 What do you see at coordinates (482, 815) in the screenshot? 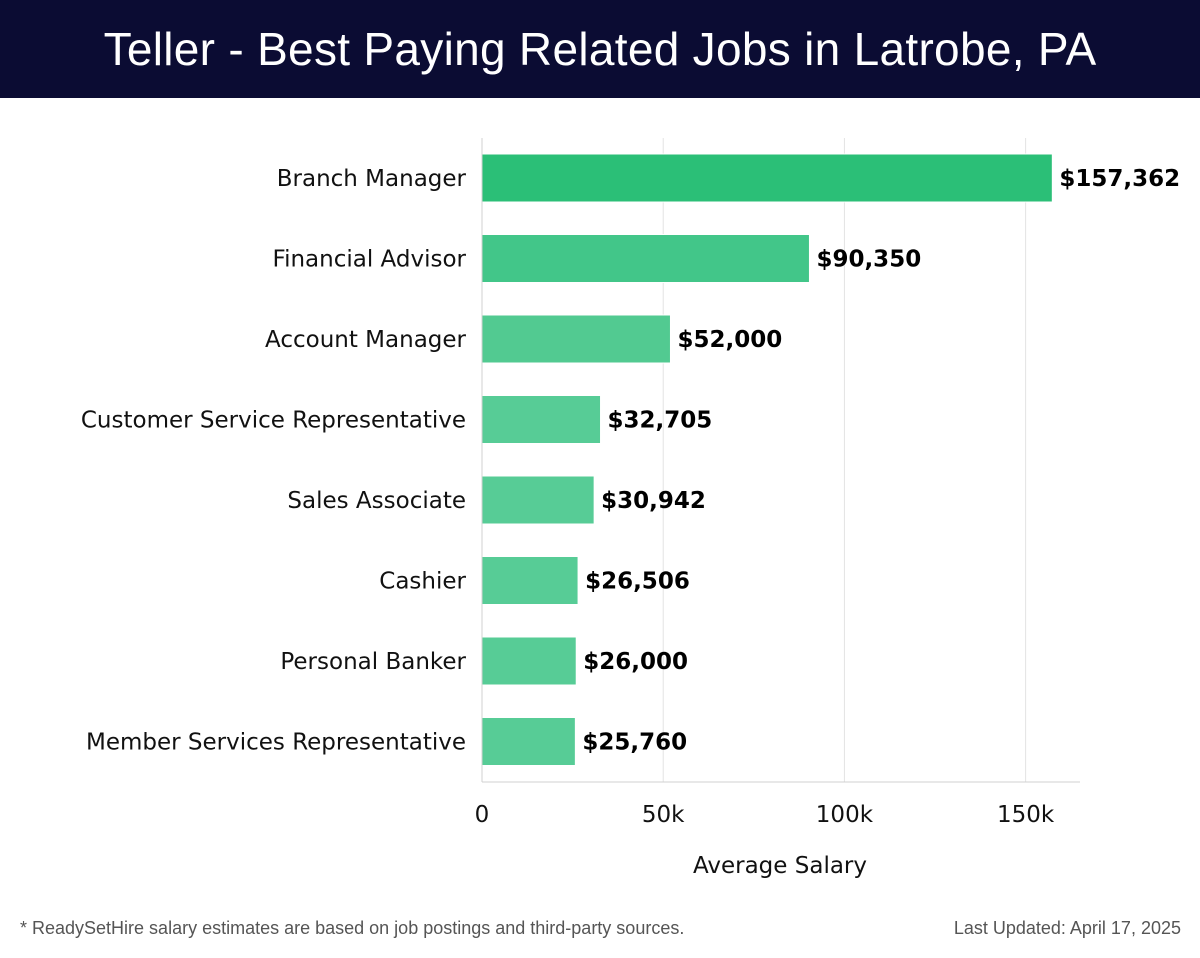
I see `x-tick-label: 0` at bounding box center [482, 815].